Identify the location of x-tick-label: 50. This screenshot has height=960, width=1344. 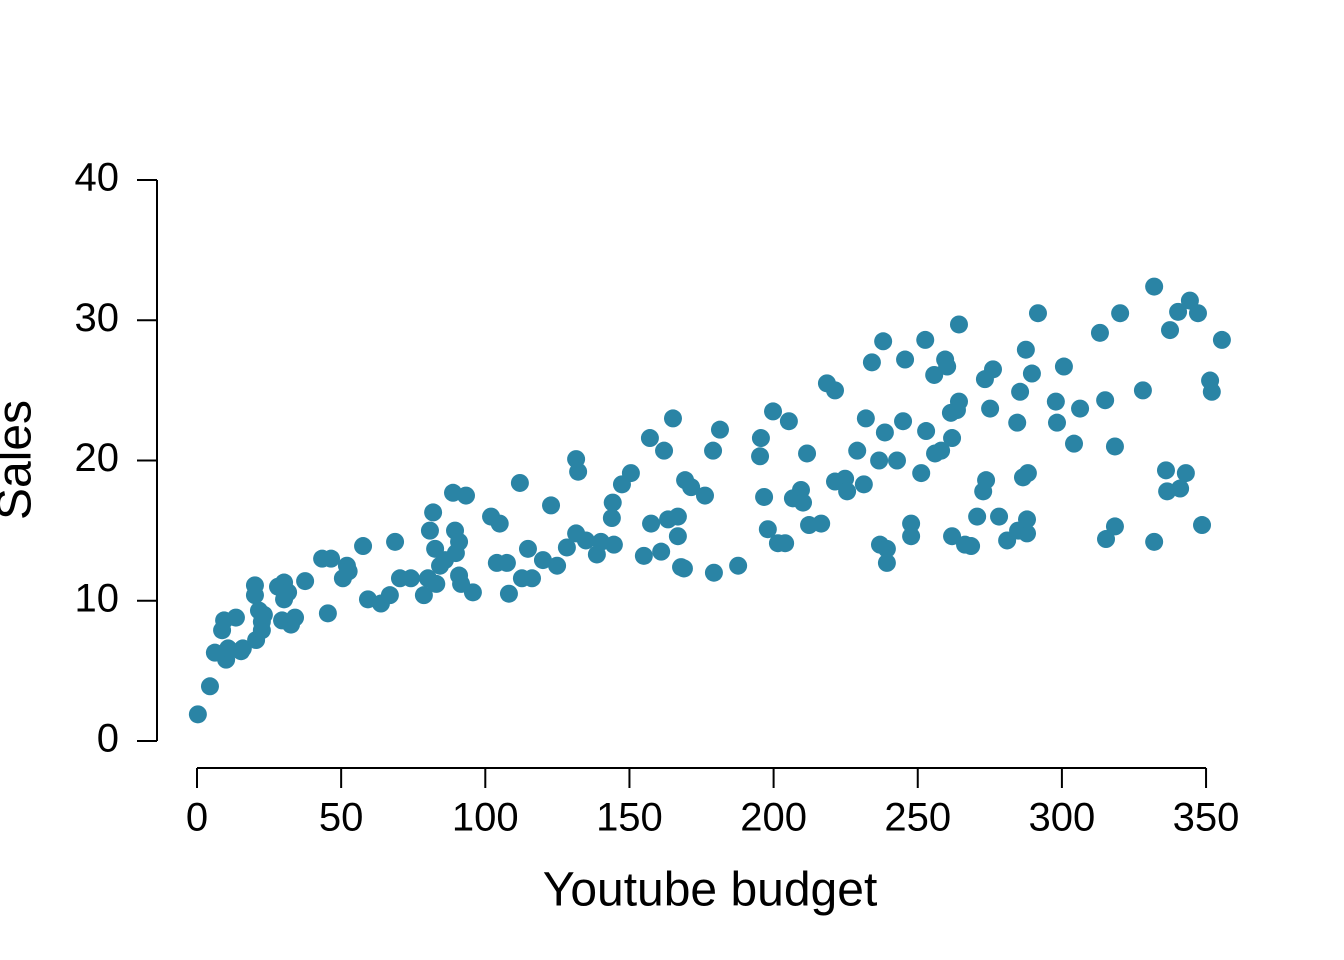
(341, 818).